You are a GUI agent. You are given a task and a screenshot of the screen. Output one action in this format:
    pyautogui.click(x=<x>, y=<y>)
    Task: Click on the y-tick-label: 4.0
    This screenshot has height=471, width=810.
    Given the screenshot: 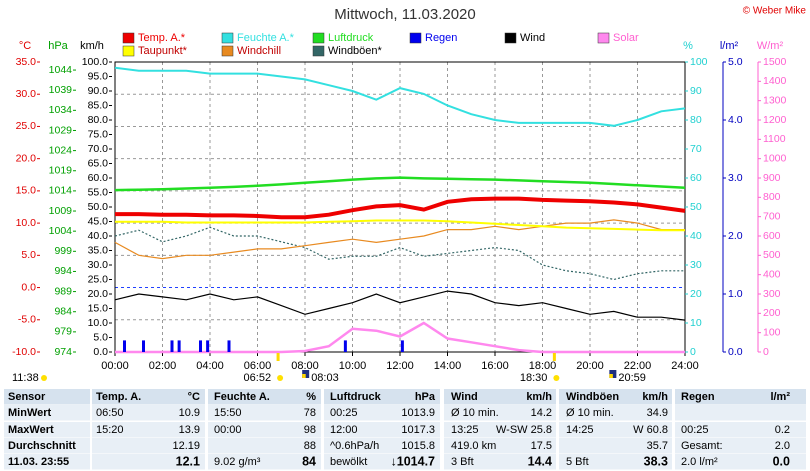 What is the action you would take?
    pyautogui.click(x=735, y=120)
    